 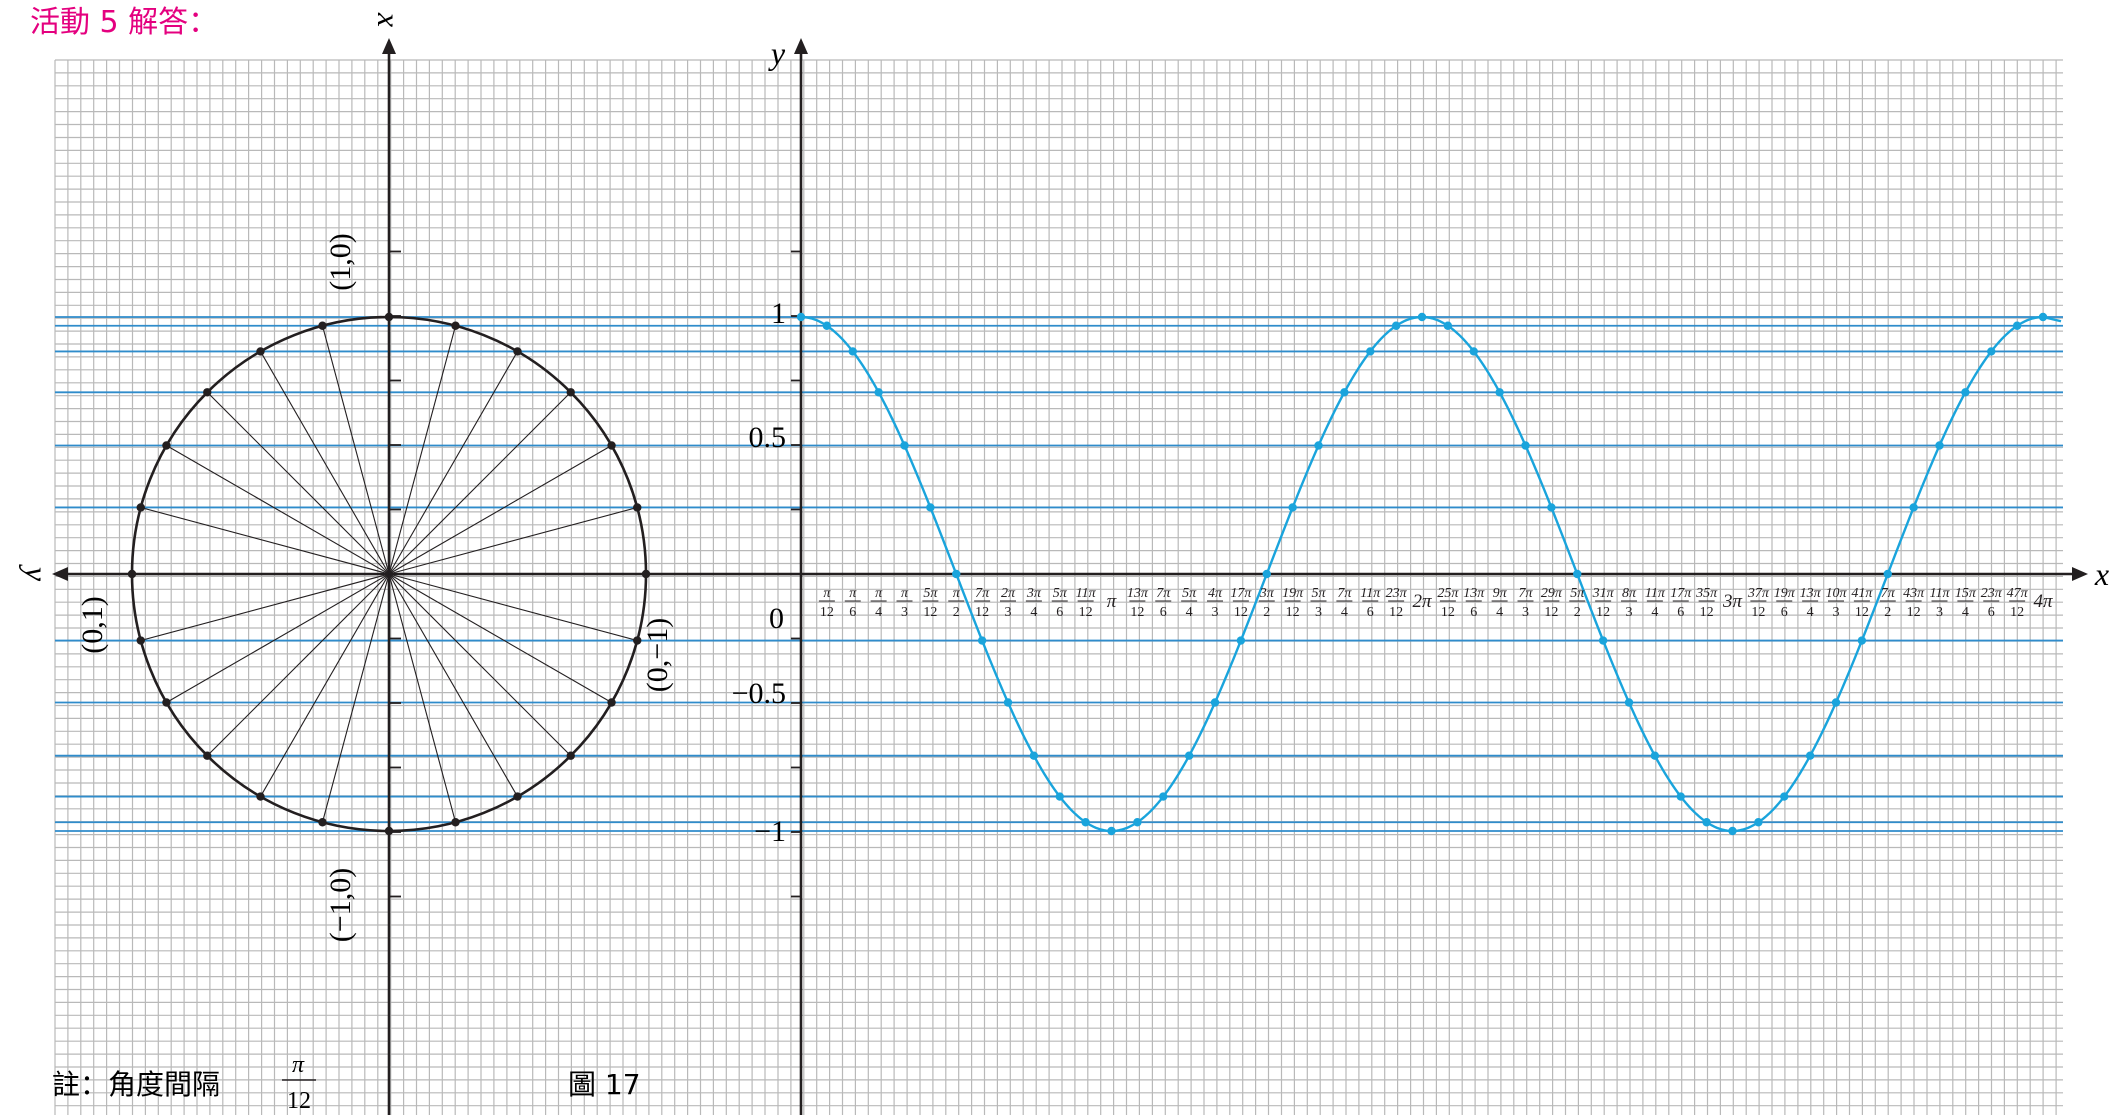 I want to click on y-tick-label-0: 0, so click(x=776, y=618).